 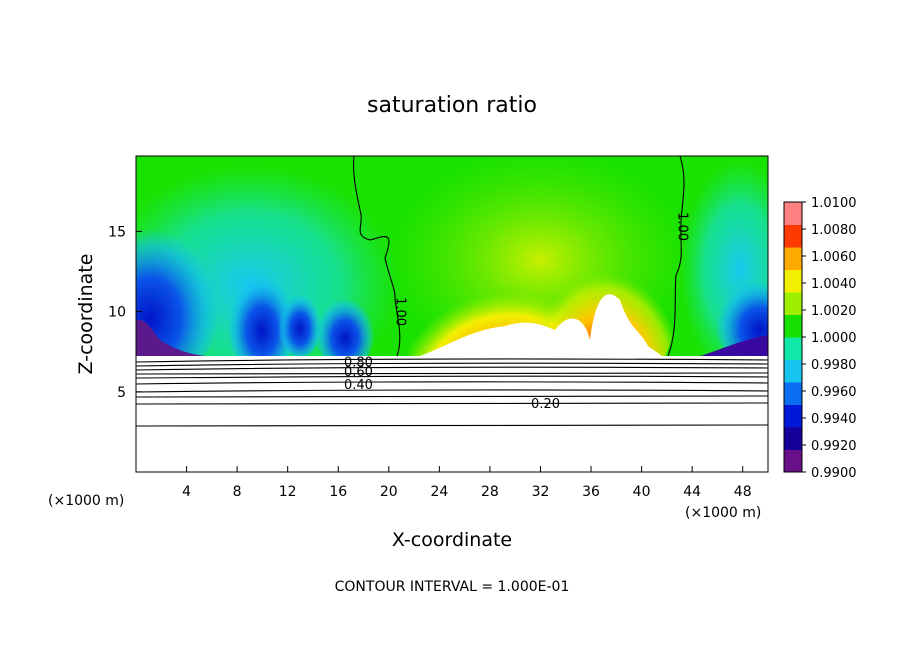 What do you see at coordinates (723, 513) in the screenshot?
I see `x-unit-right: (×1000 m)` at bounding box center [723, 513].